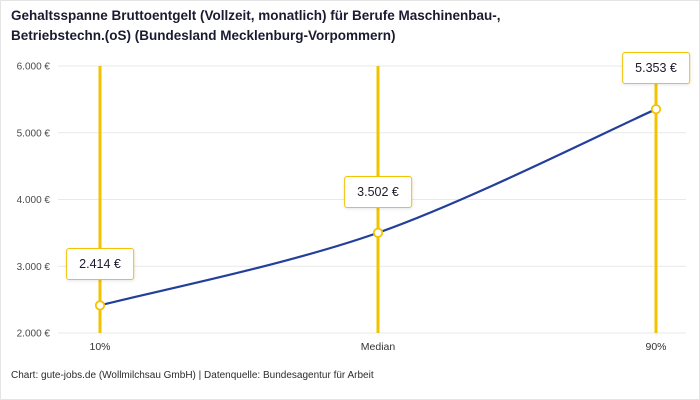  What do you see at coordinates (378, 347) in the screenshot?
I see `x-tick-label: Median` at bounding box center [378, 347].